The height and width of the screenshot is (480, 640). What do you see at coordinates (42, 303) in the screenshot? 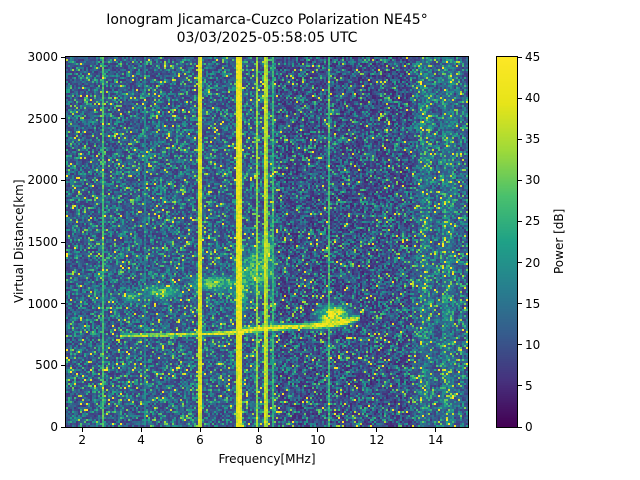
I see `y-tick-label: 1000` at bounding box center [42, 303].